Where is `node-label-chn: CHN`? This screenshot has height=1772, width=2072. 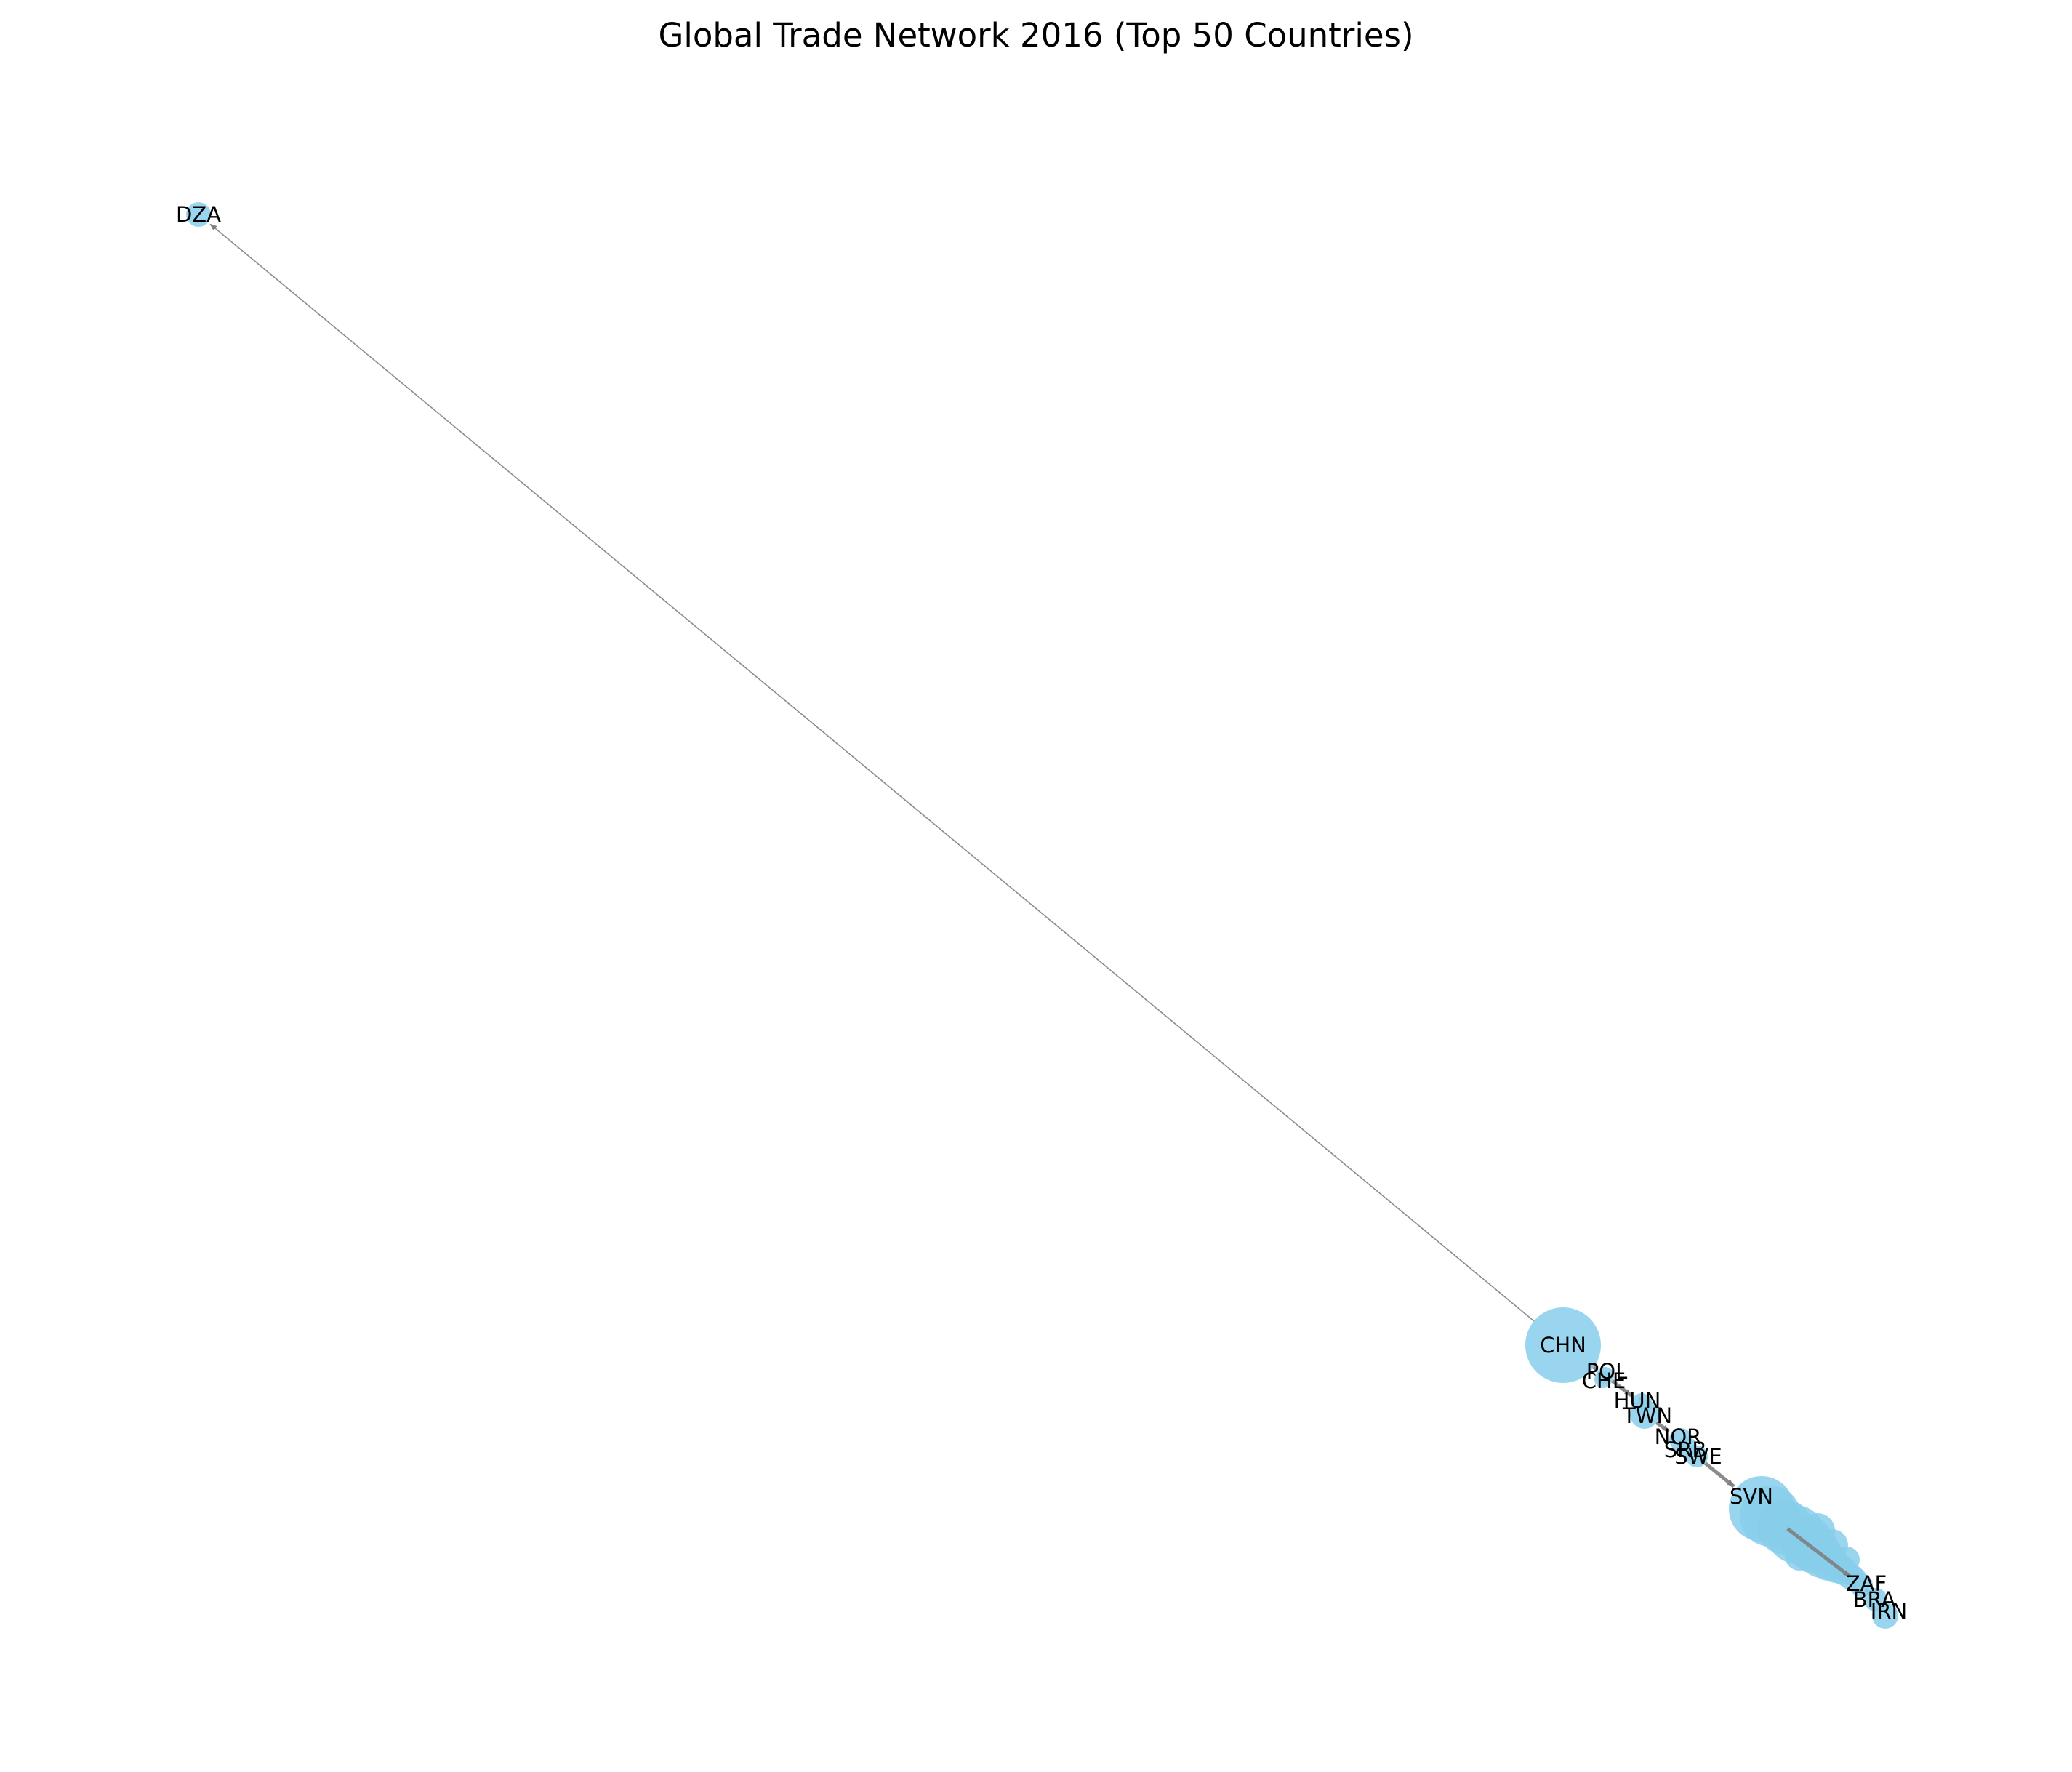
node-label-chn: CHN is located at coordinates (1563, 1345).